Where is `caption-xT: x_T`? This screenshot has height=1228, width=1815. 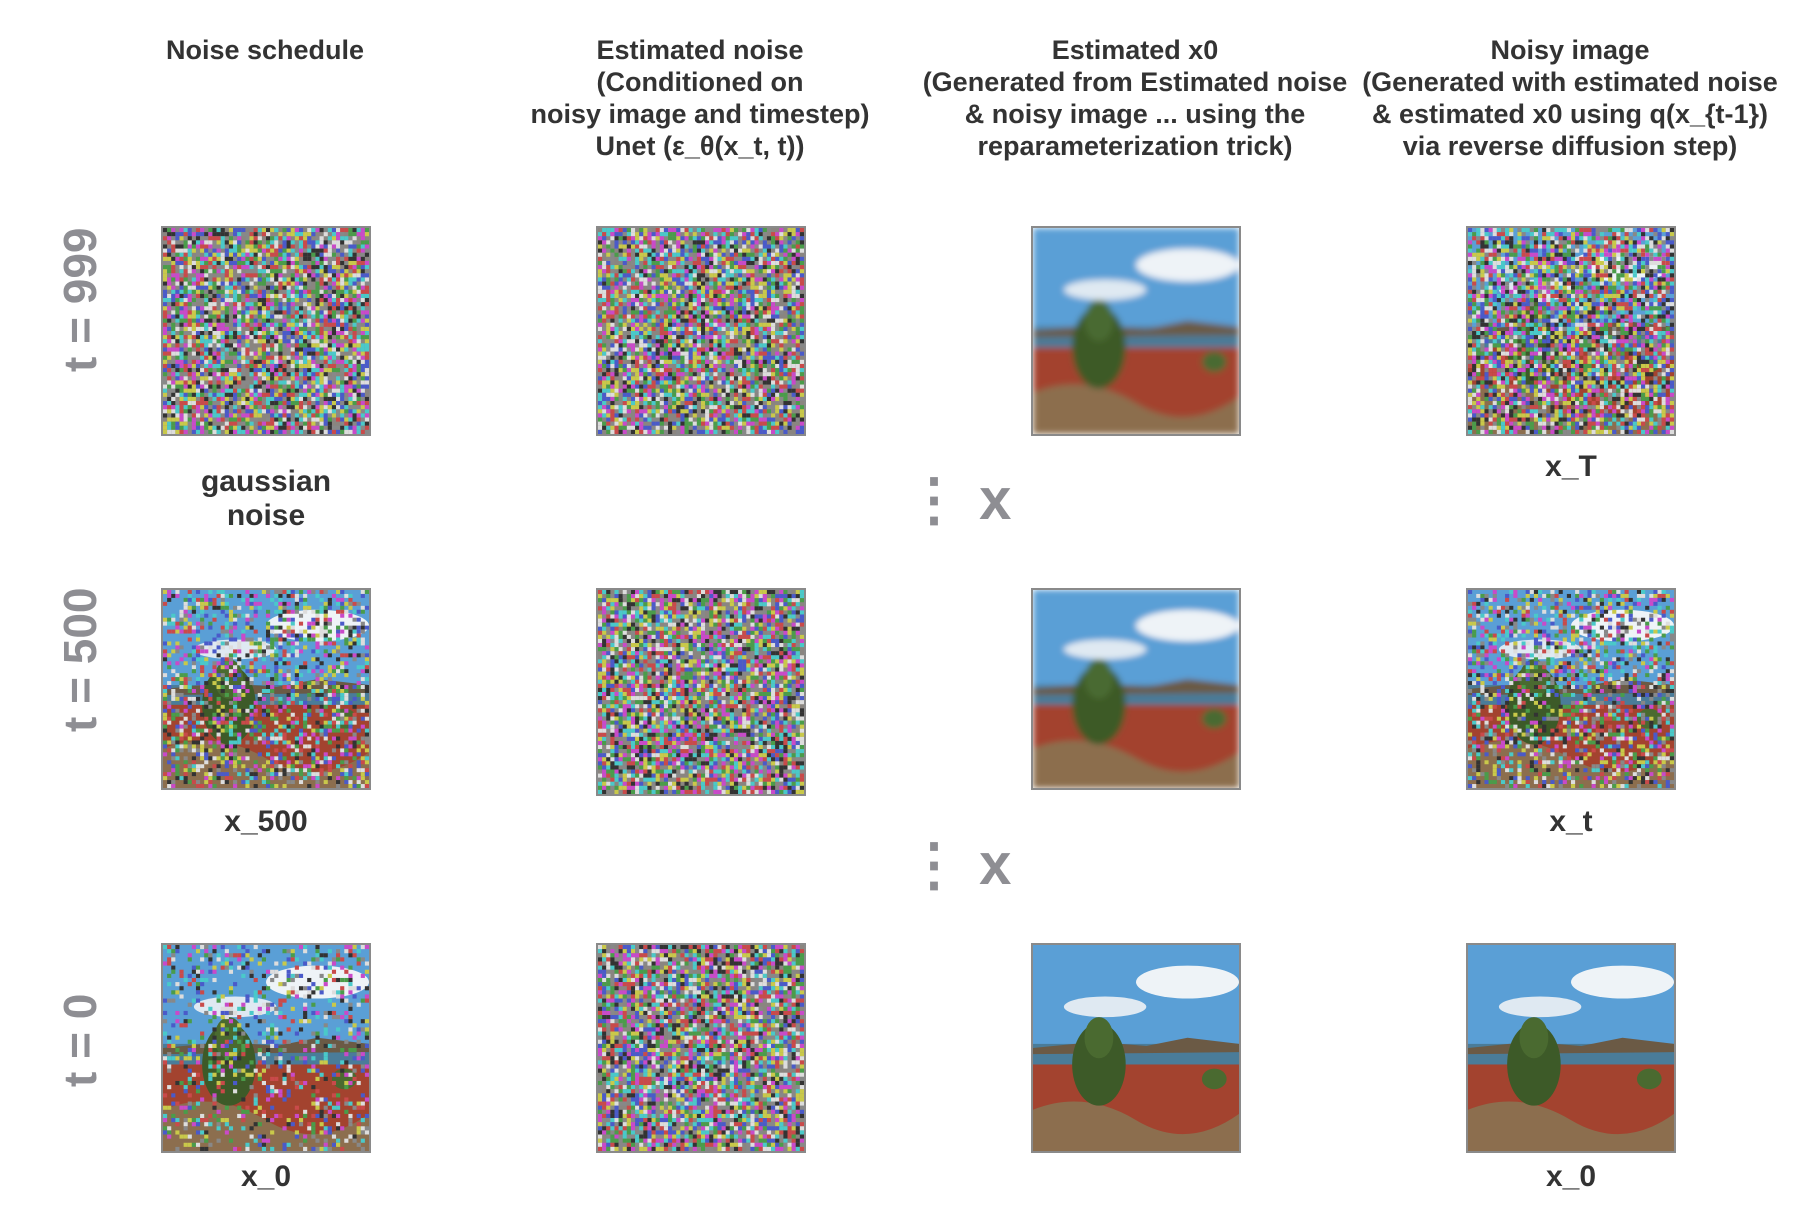
caption-xT: x_T is located at coordinates (1571, 466).